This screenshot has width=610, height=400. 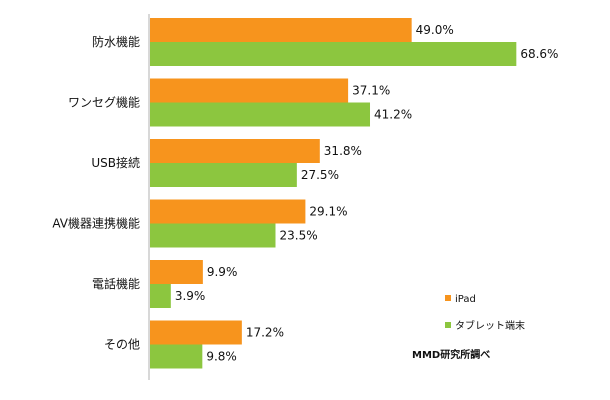 I want to click on category-label-av-link: AV機器連携機能, so click(x=96, y=223).